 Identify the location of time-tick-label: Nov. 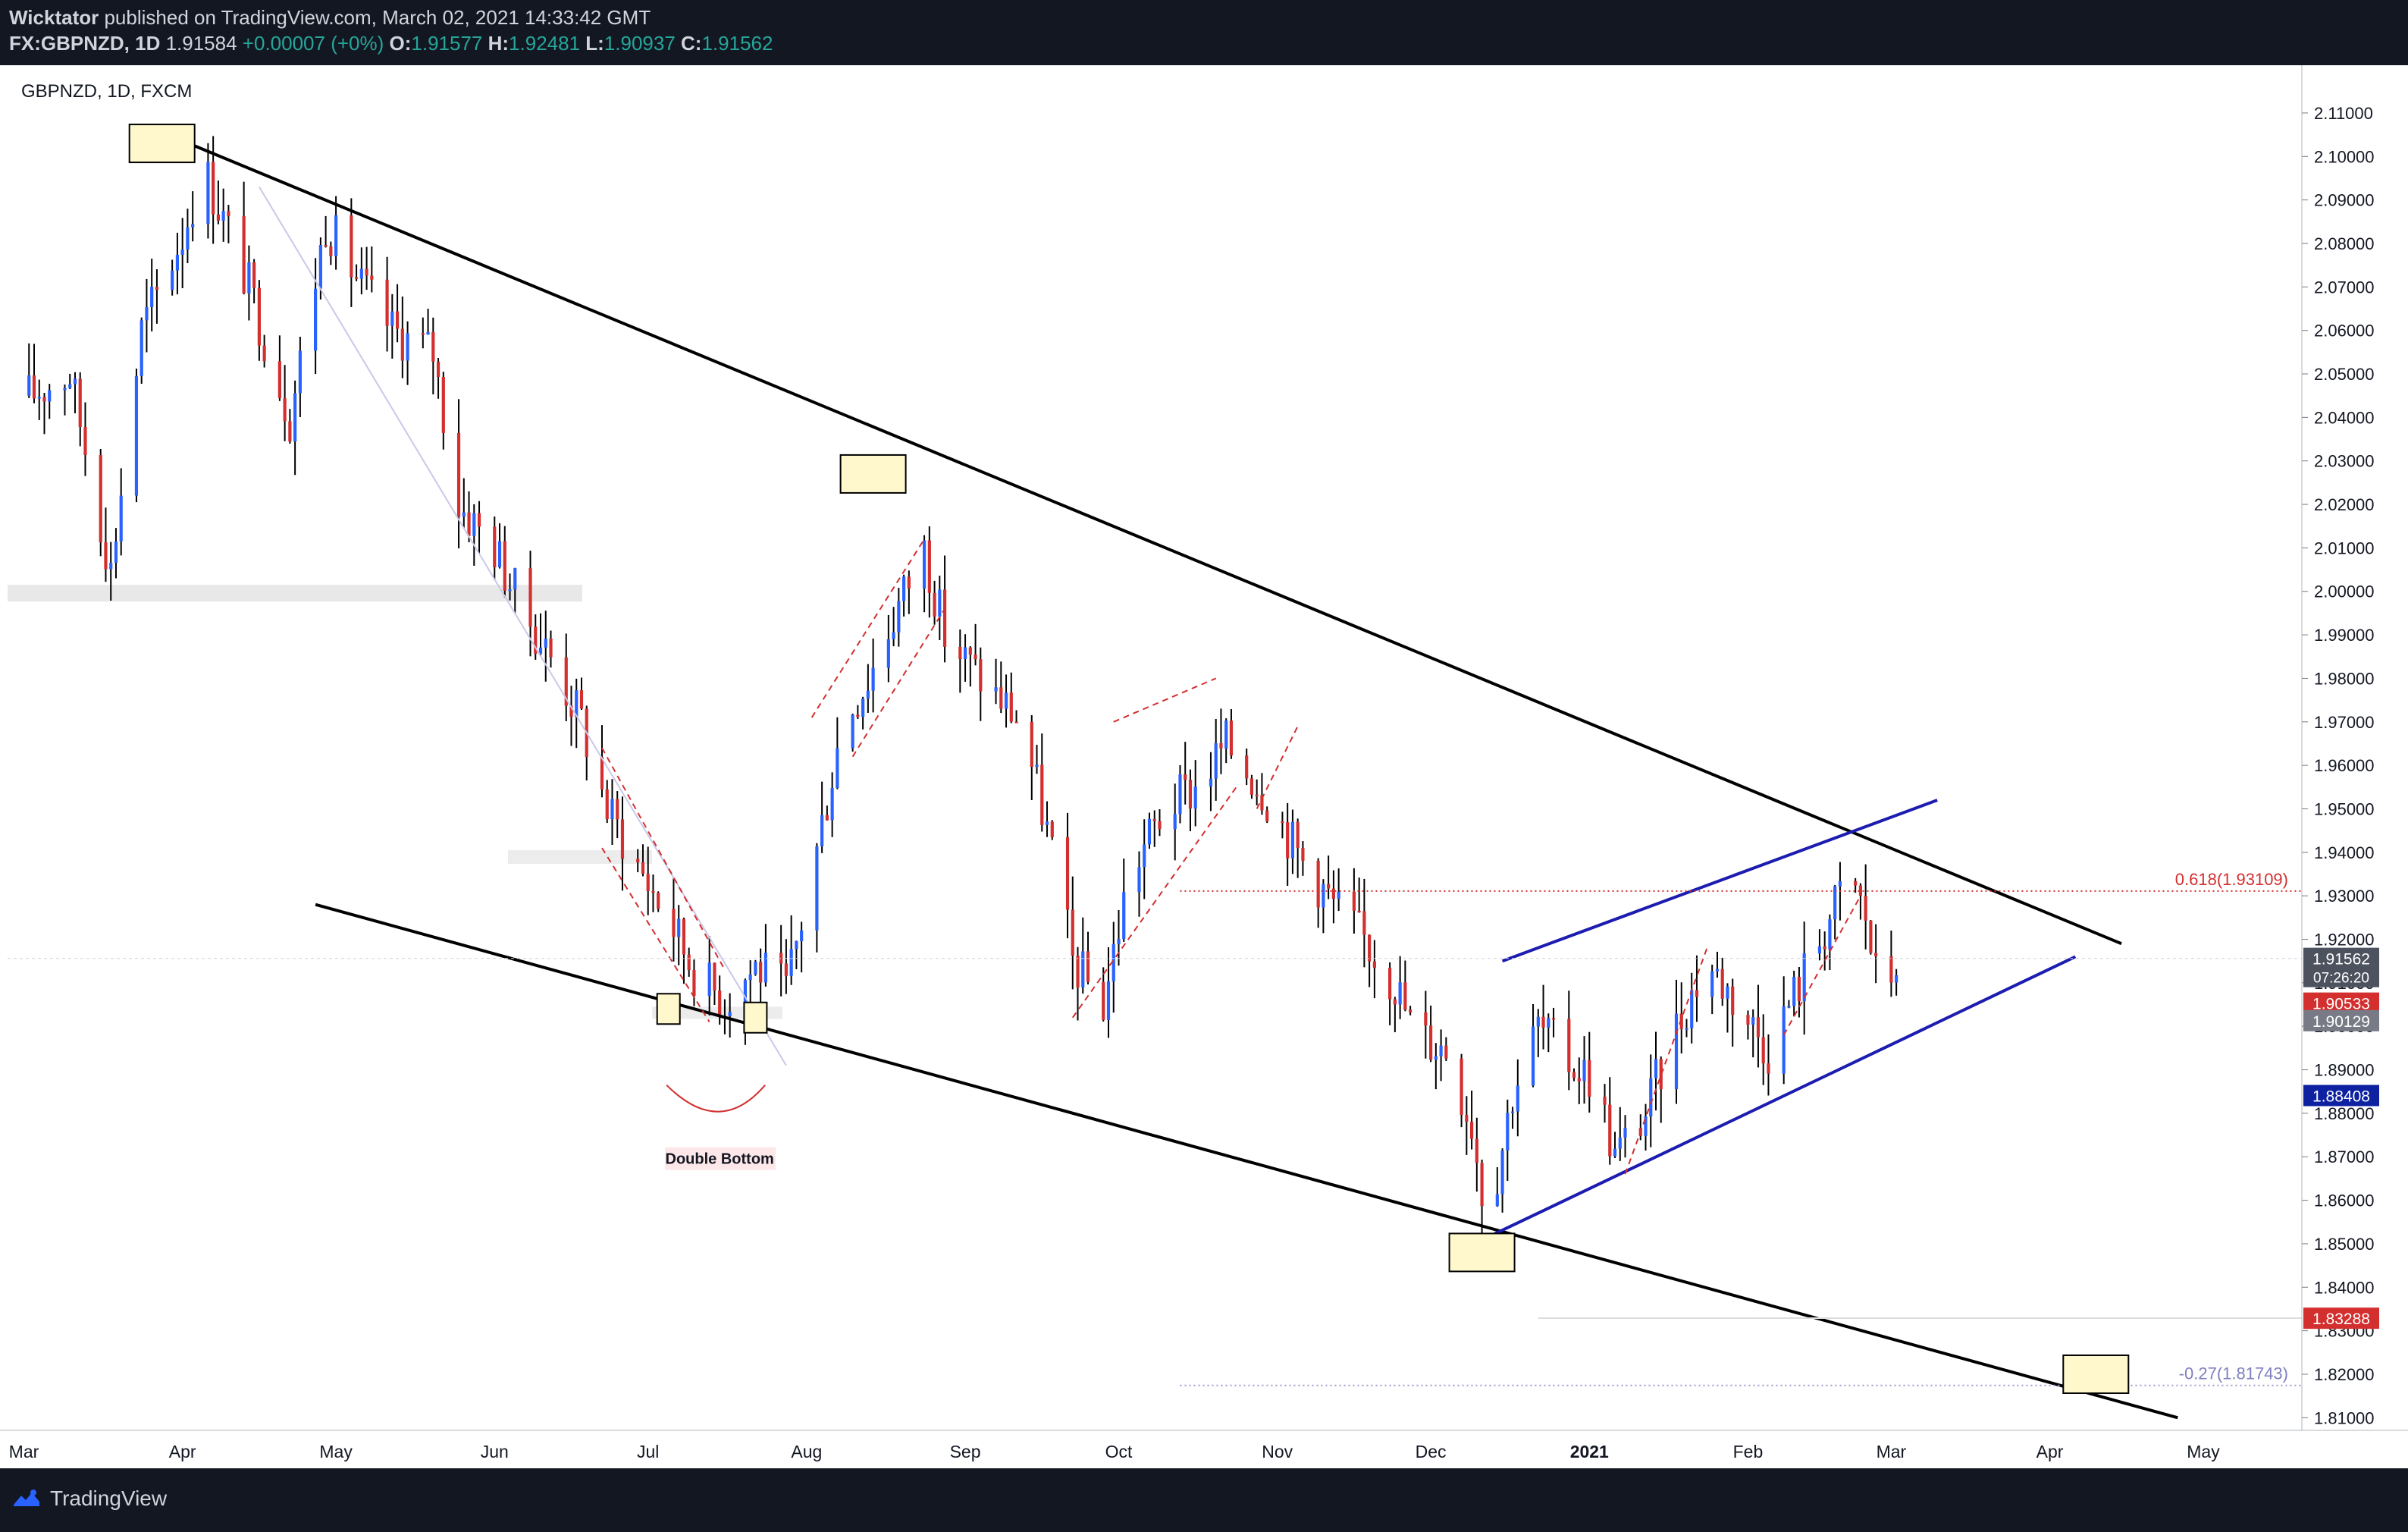
(1277, 1451).